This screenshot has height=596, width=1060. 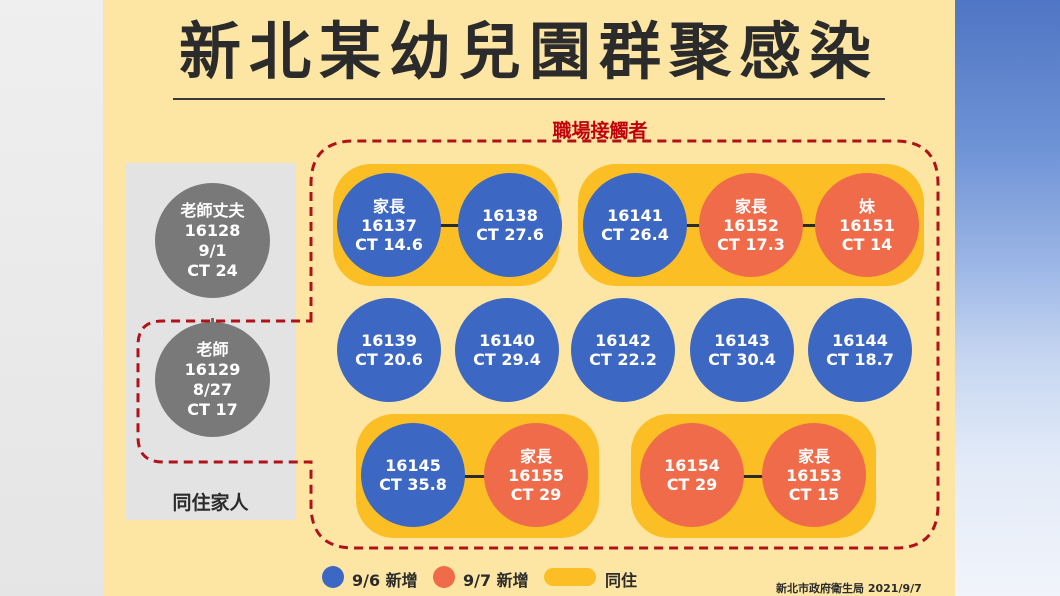 What do you see at coordinates (635, 234) in the screenshot?
I see `case-ct: CT 26.4` at bounding box center [635, 234].